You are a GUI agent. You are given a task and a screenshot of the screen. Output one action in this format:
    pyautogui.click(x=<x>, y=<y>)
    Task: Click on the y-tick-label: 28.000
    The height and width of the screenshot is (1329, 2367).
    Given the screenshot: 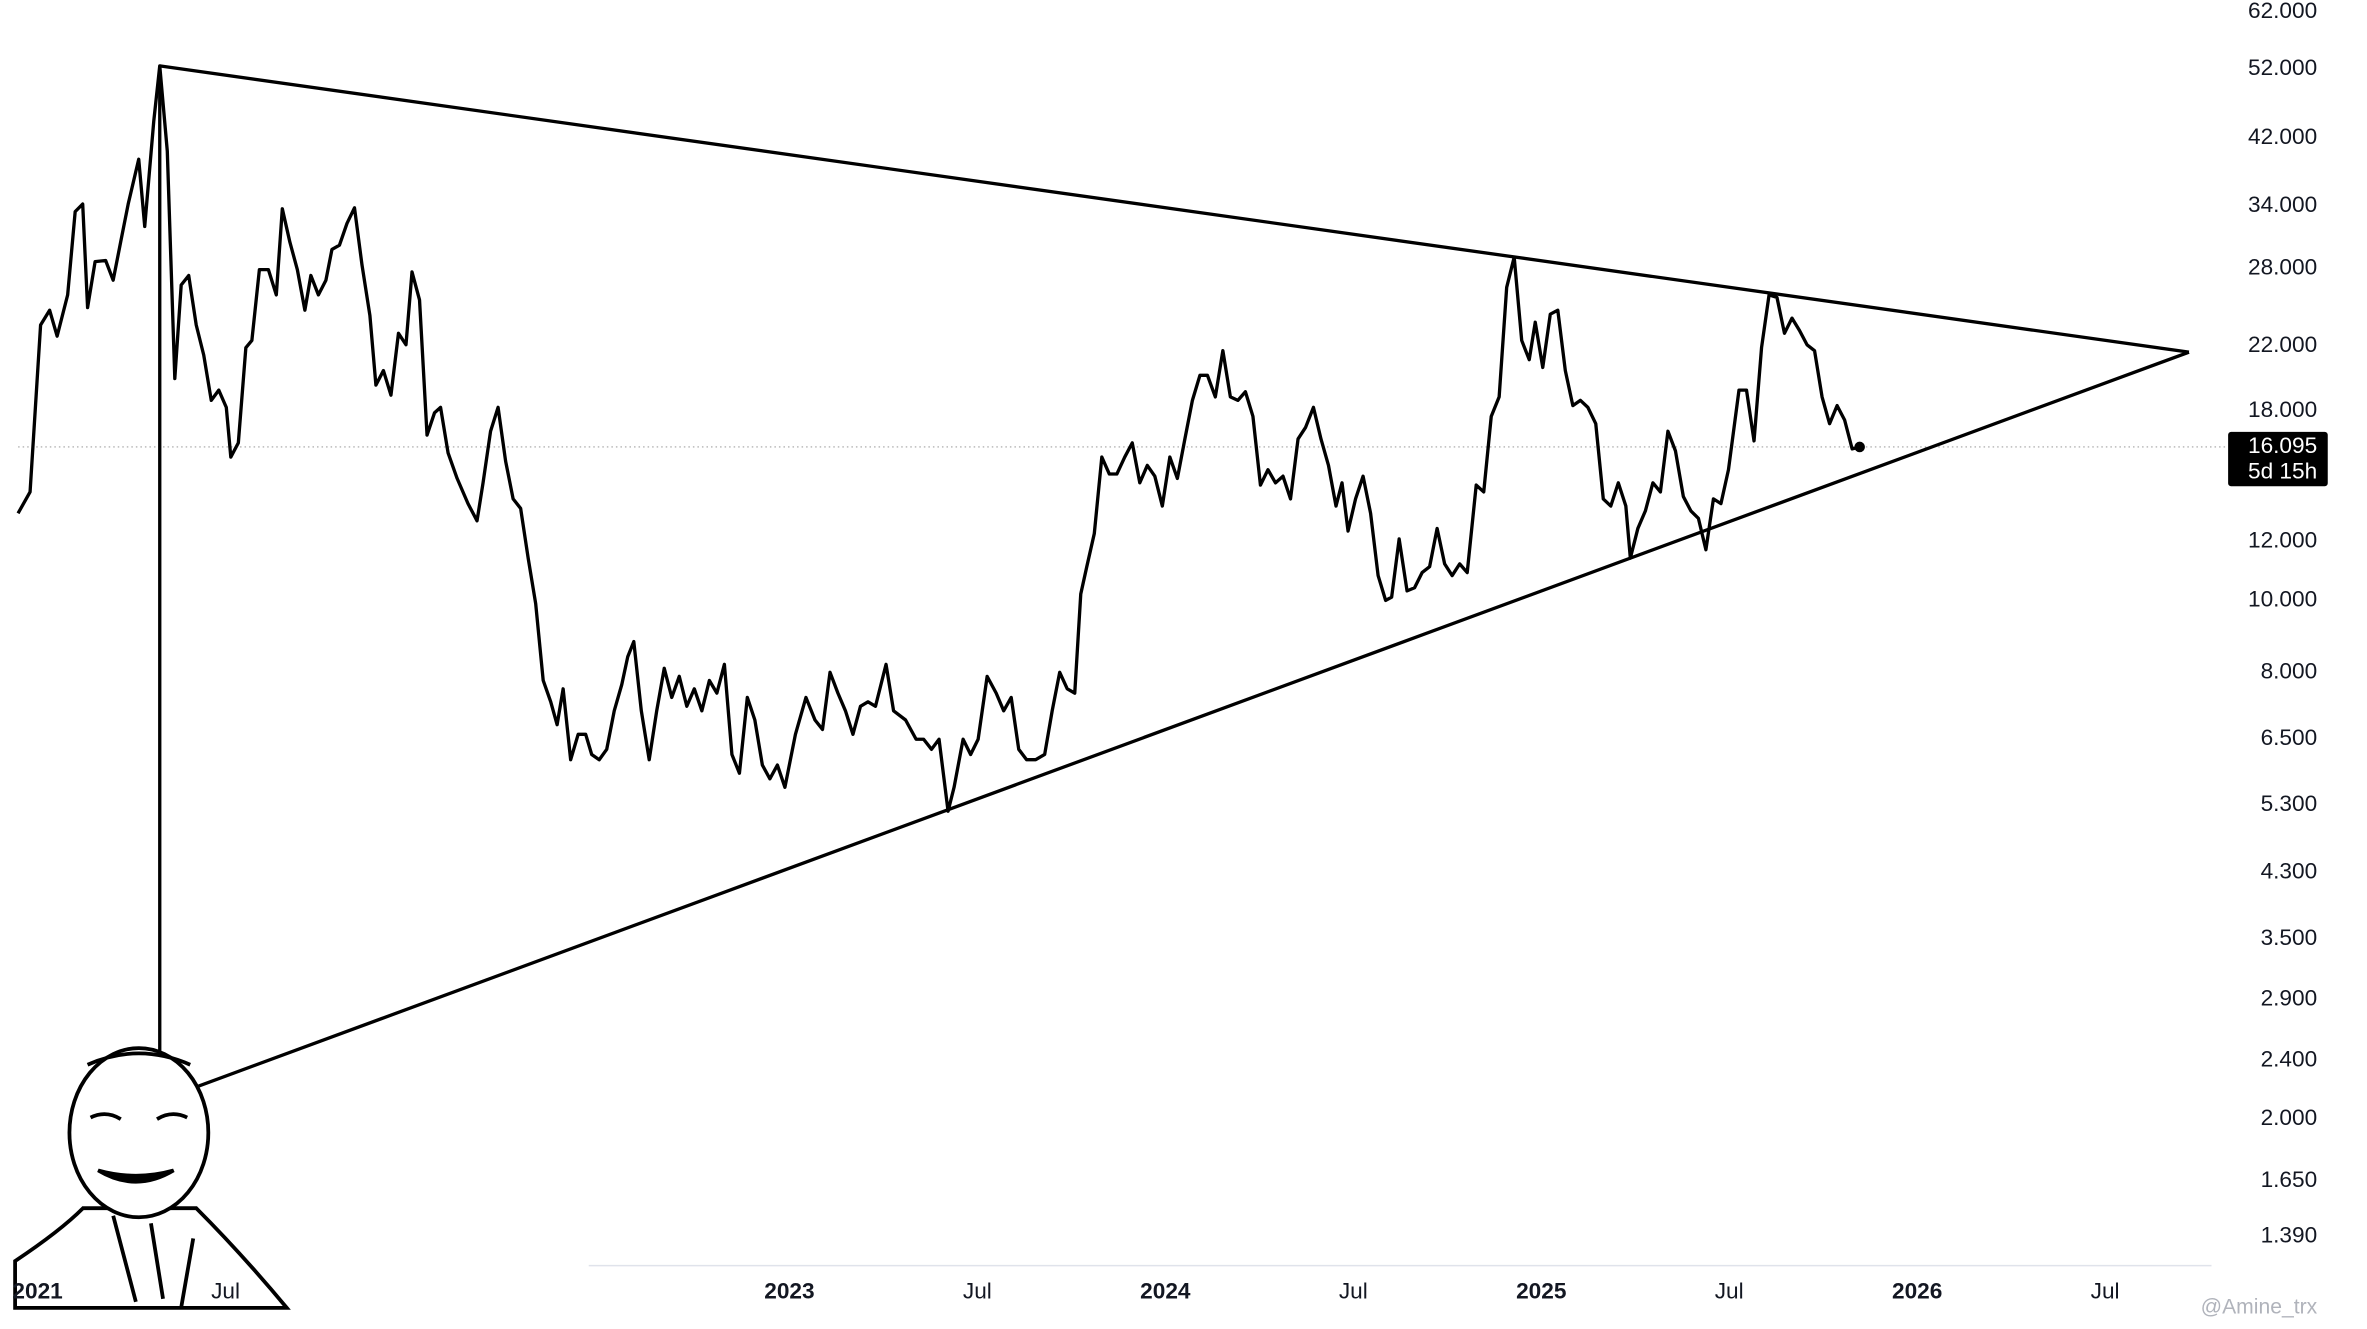 What is the action you would take?
    pyautogui.click(x=2282, y=266)
    